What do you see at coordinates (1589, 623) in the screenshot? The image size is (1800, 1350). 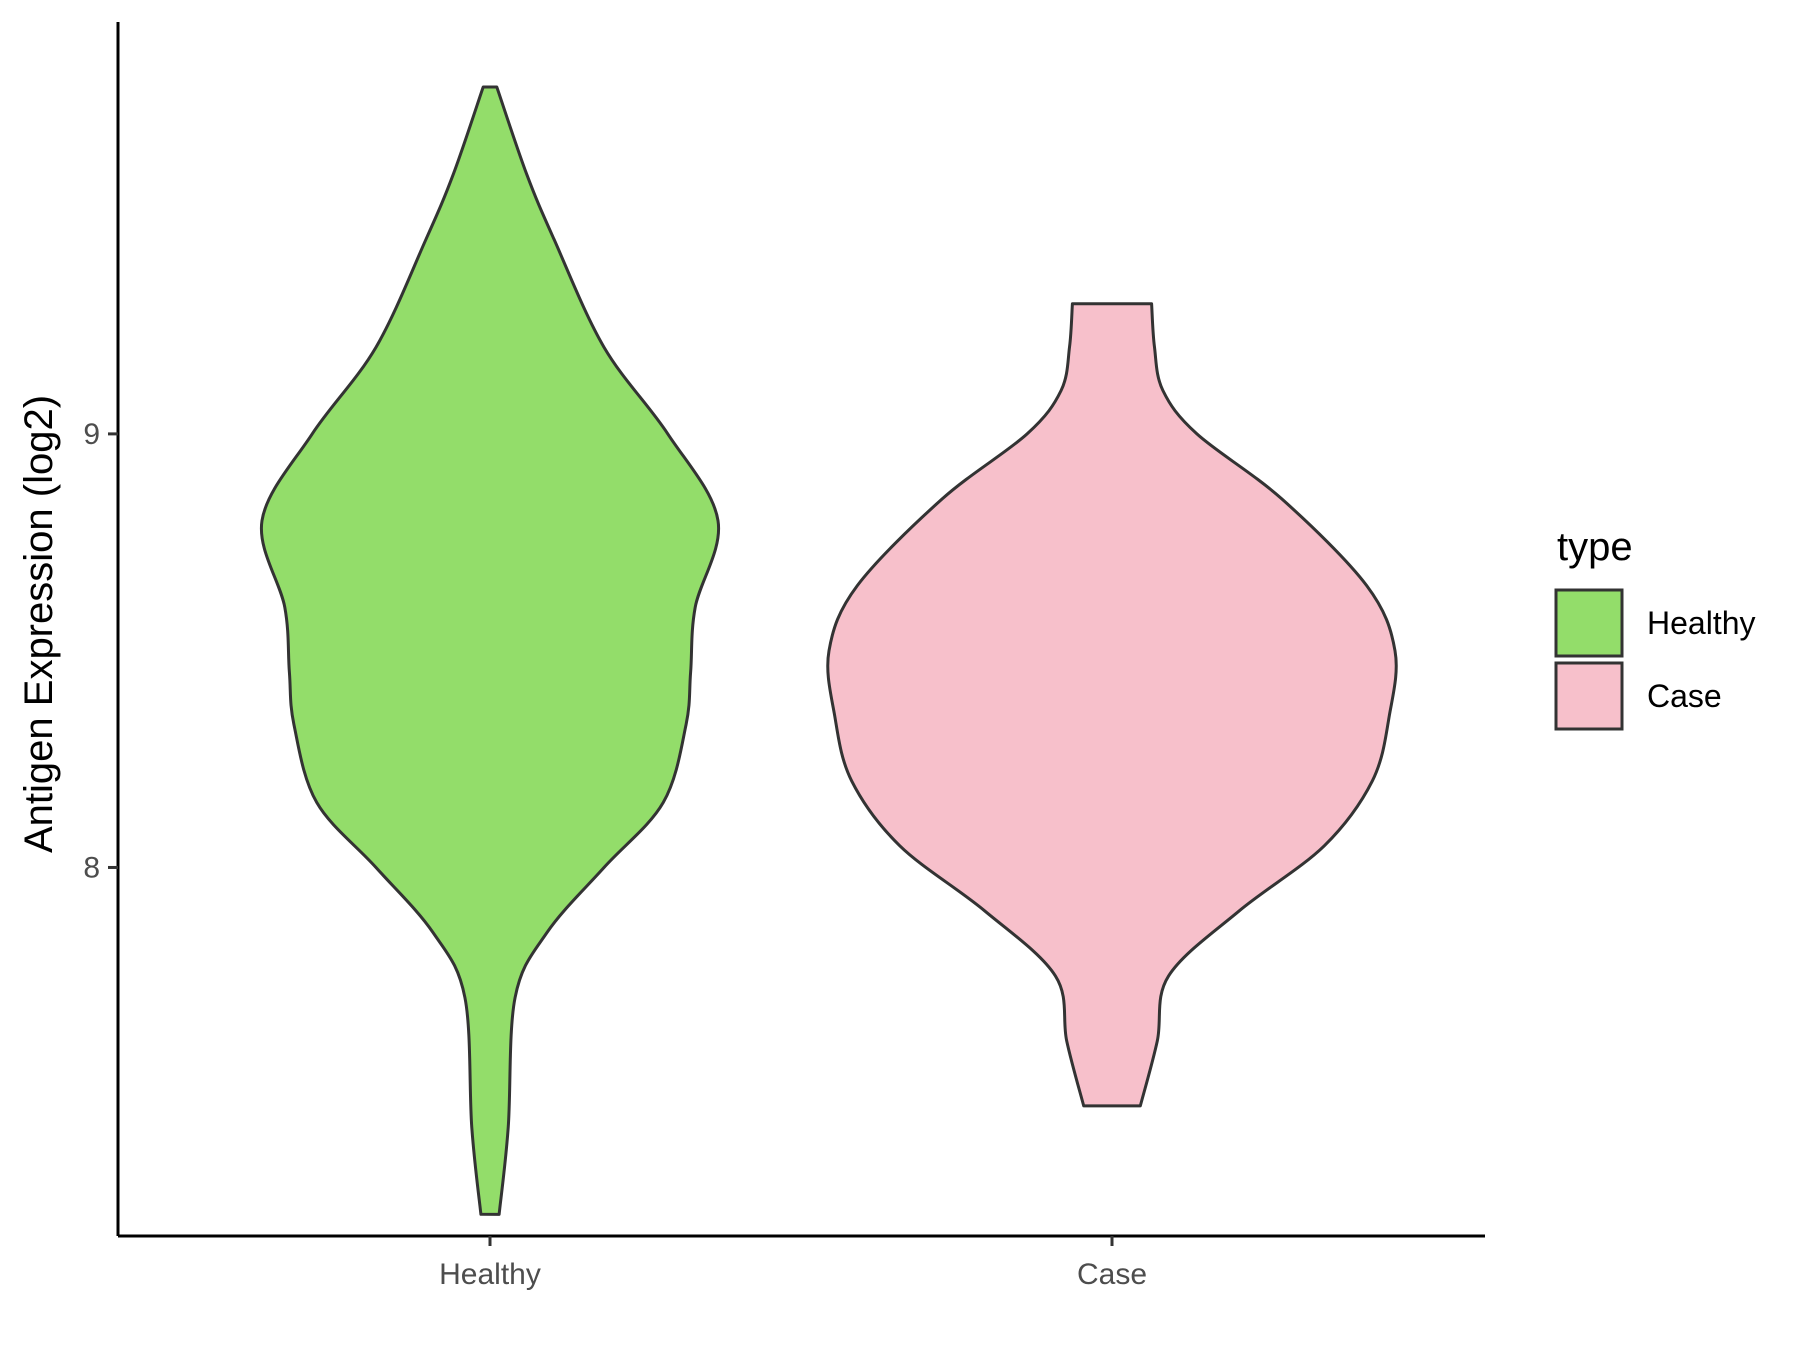 I see `legend-key-healthy` at bounding box center [1589, 623].